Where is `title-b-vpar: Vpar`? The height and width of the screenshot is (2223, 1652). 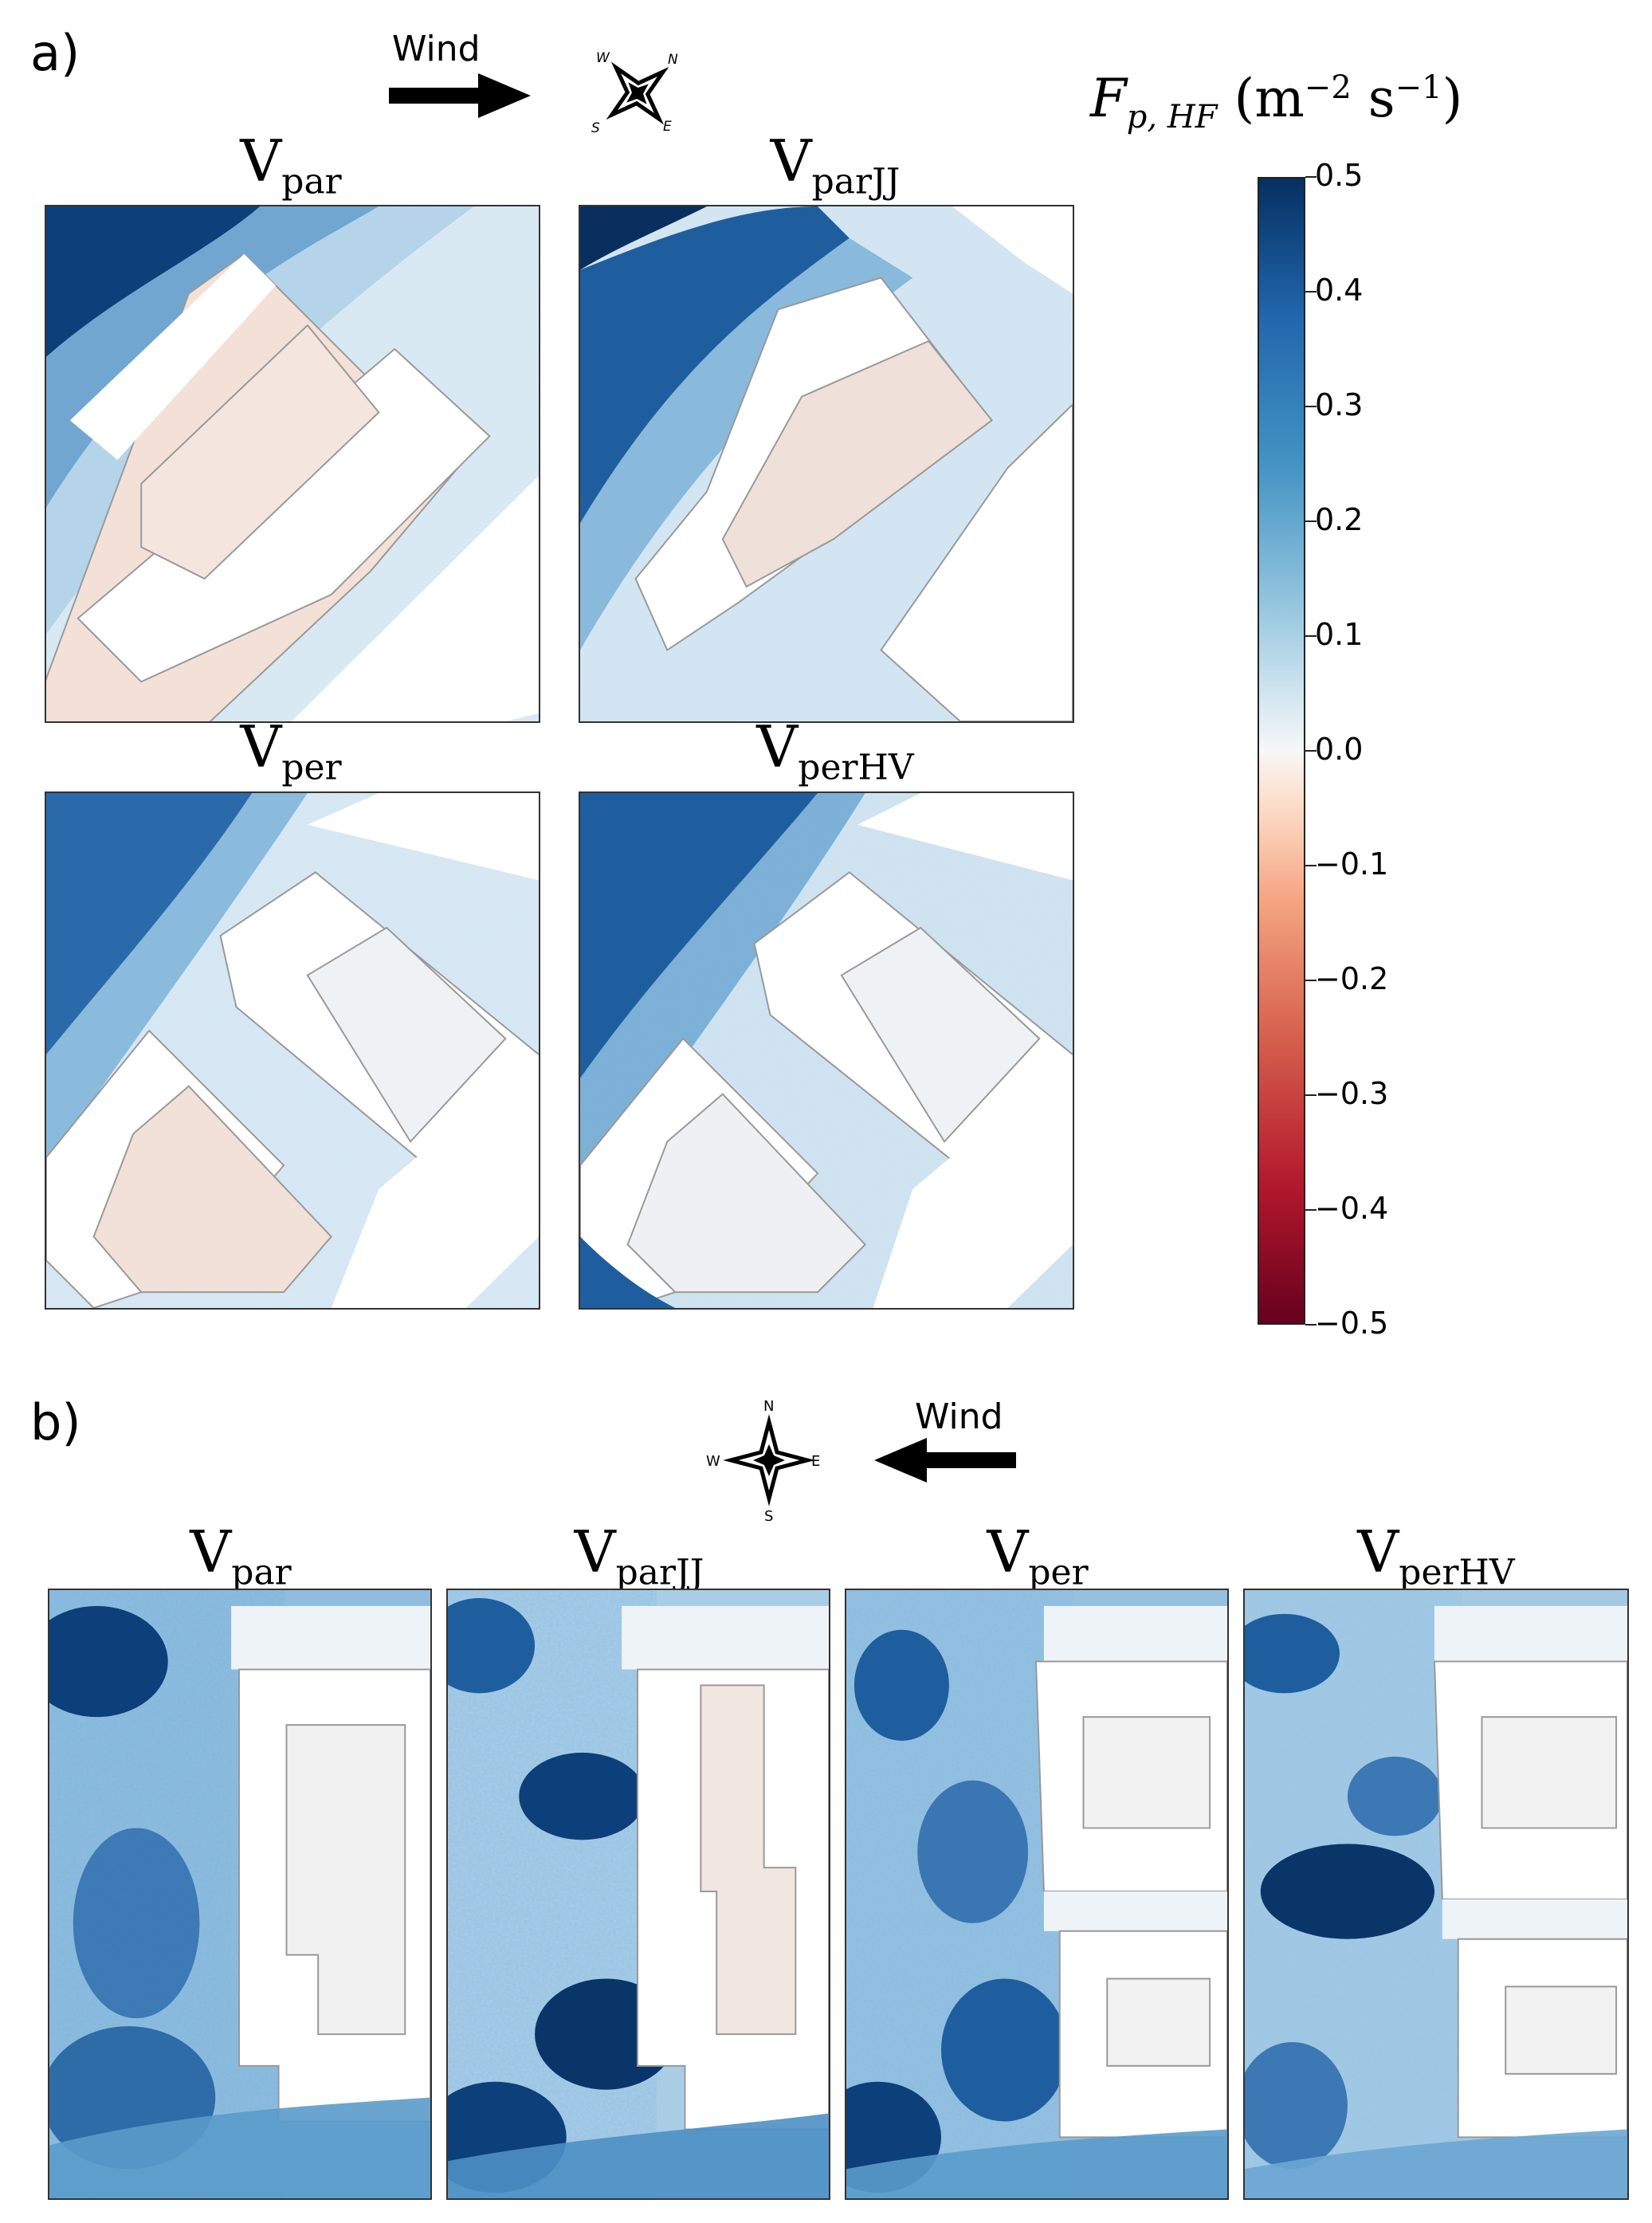
title-b-vpar: Vpar is located at coordinates (241, 1555).